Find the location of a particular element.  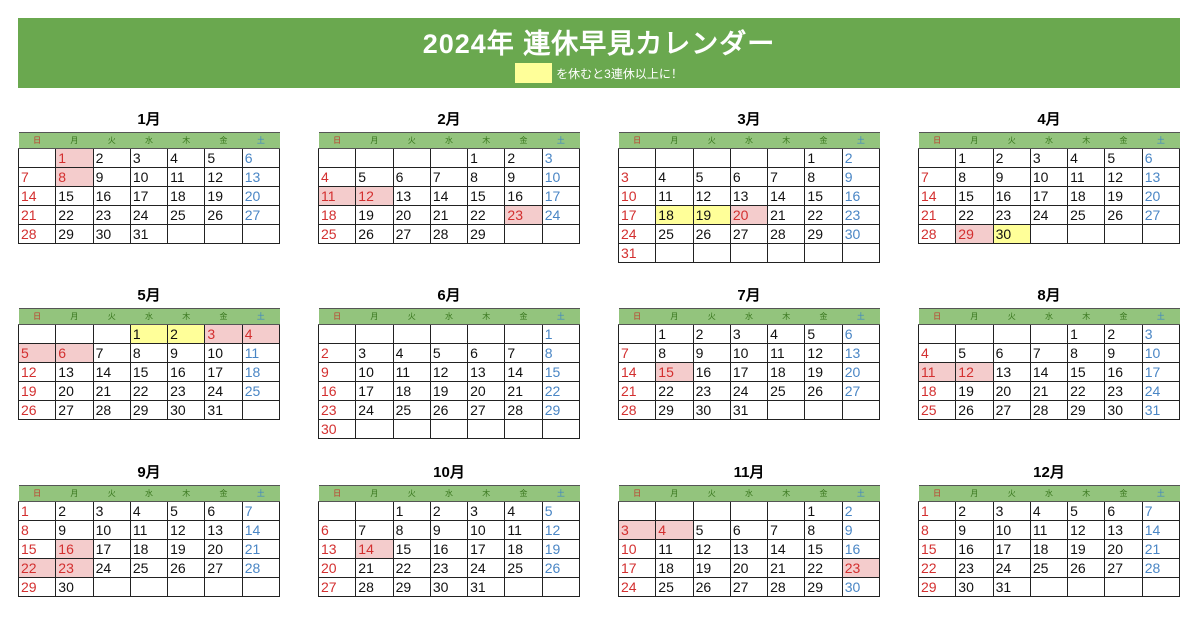

month-title: 7月 is located at coordinates (749, 295).